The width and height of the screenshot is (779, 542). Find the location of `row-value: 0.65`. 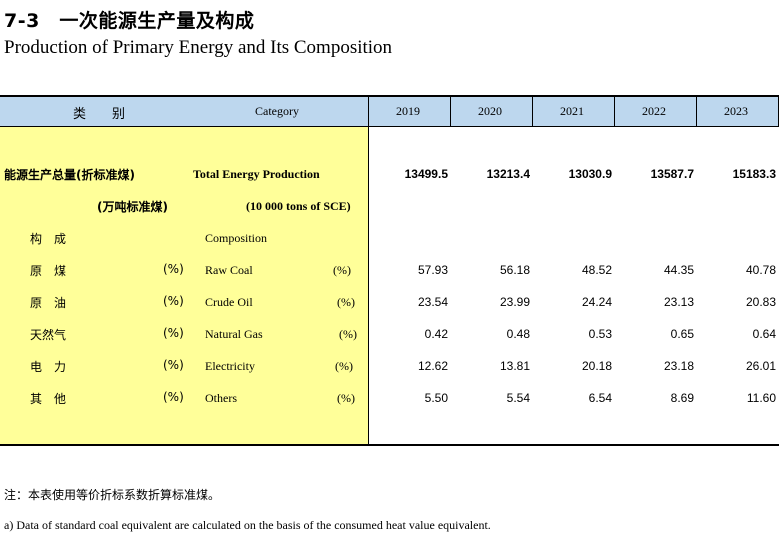

row-value: 0.65 is located at coordinates (682, 334).